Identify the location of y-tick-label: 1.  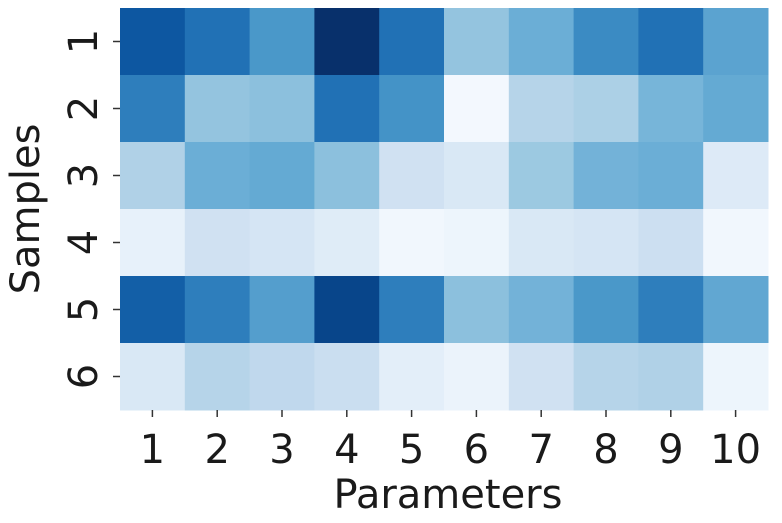
(84, 41).